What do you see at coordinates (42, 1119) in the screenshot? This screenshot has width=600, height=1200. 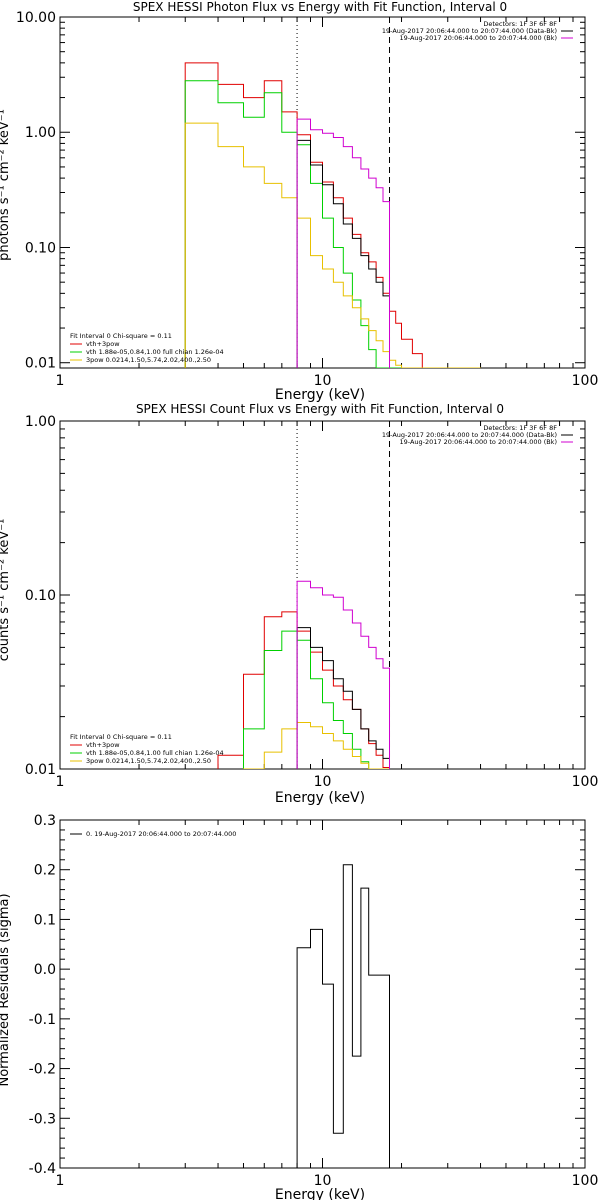 I see `resid-y-tick-label: -0.3` at bounding box center [42, 1119].